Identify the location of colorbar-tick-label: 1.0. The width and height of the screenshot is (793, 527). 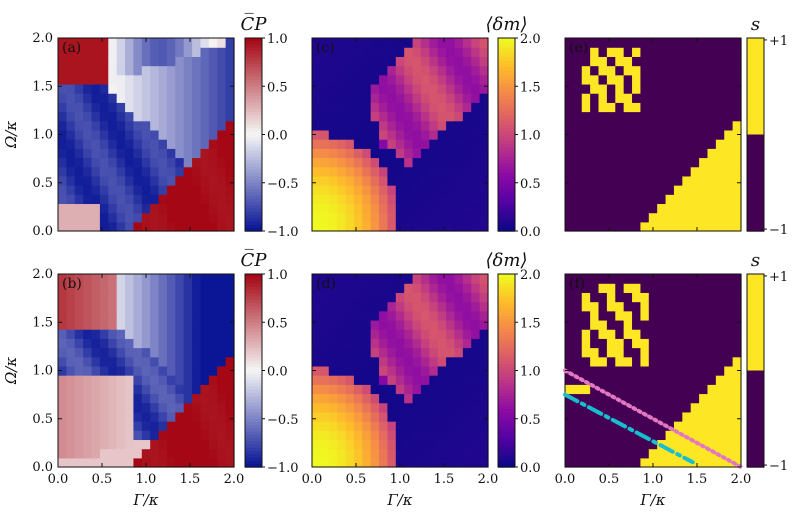
(530, 372).